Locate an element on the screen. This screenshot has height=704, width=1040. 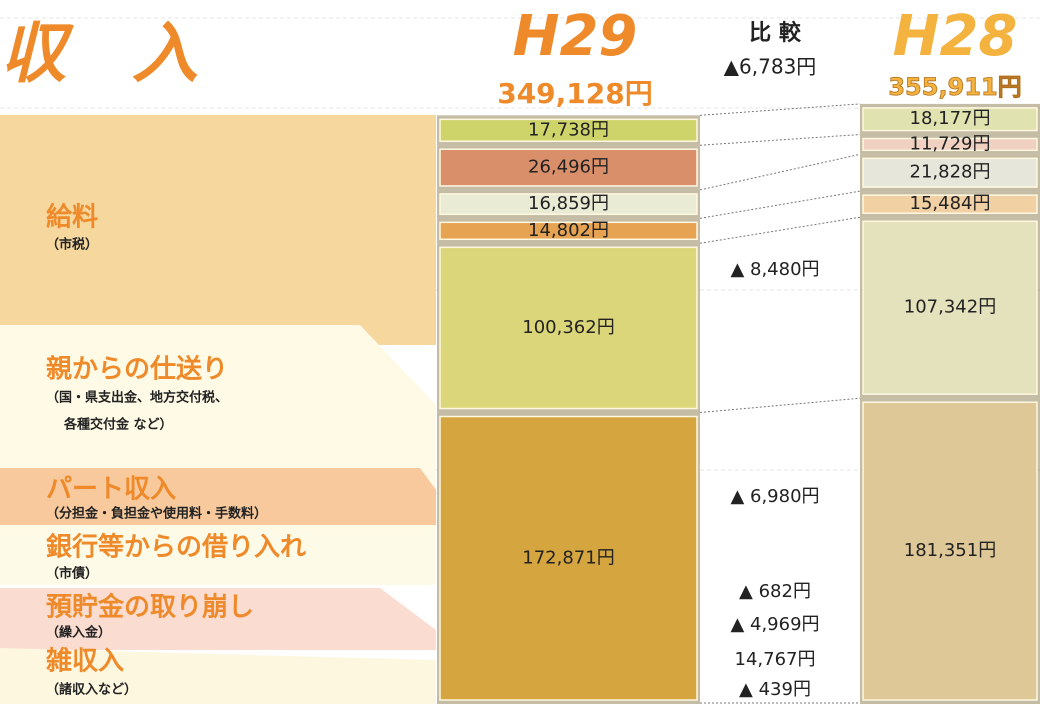
title: 収 入 is located at coordinates (99, 53).